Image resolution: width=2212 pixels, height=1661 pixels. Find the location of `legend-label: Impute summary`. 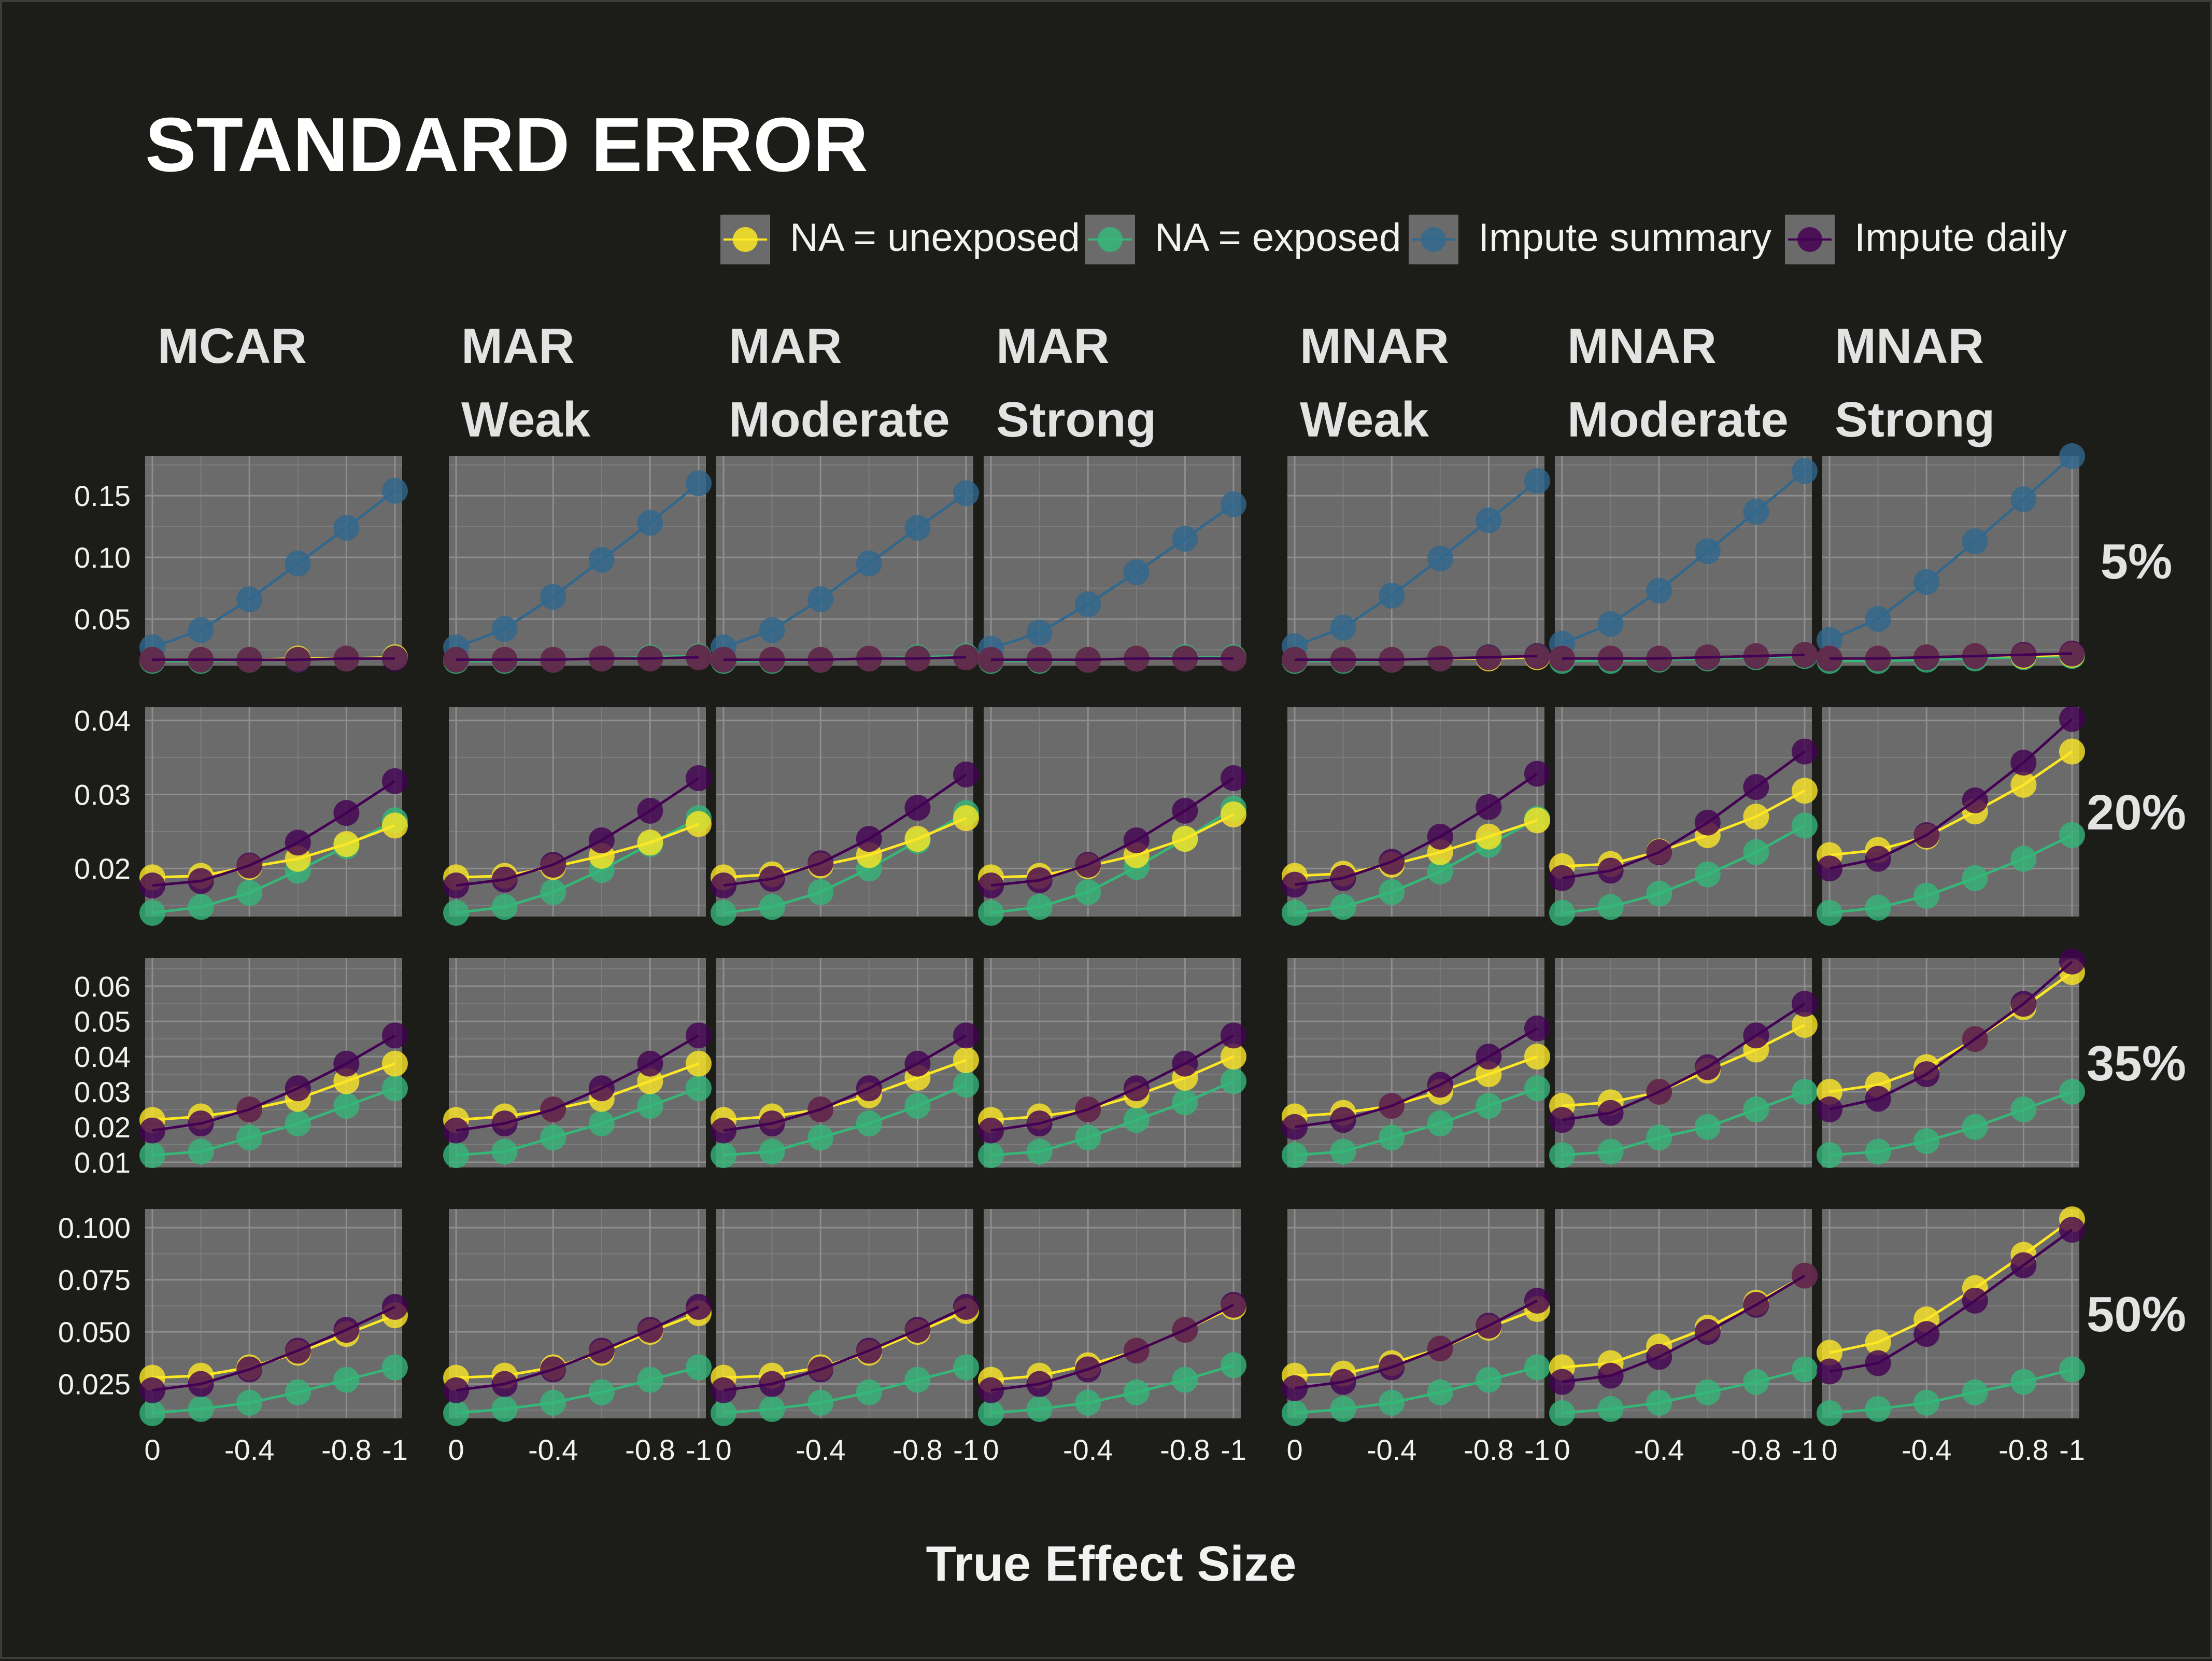

legend-label: Impute summary is located at coordinates (1624, 238).